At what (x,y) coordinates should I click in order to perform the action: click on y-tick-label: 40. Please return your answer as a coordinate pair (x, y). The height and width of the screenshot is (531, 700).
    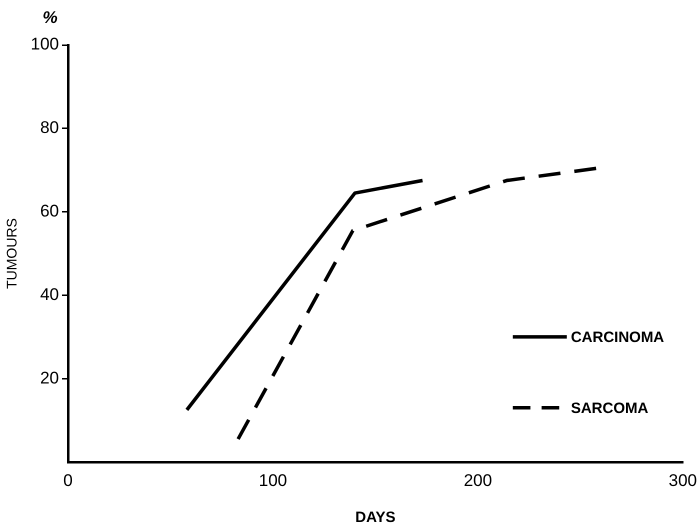
    Looking at the image, I should click on (49, 294).